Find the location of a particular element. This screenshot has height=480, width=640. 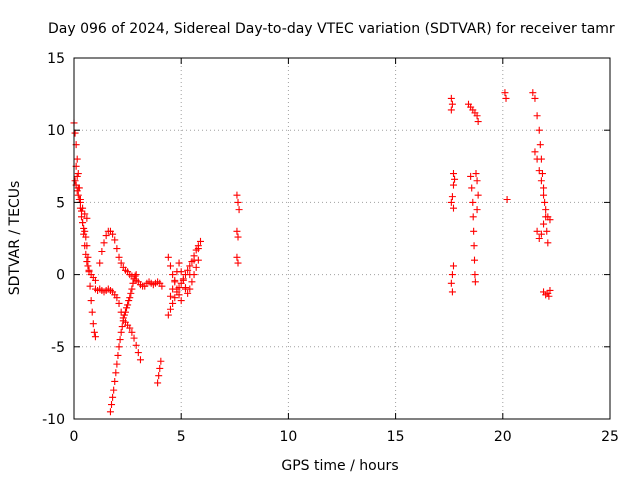

series-arc-i is located at coordinates (184, 278).